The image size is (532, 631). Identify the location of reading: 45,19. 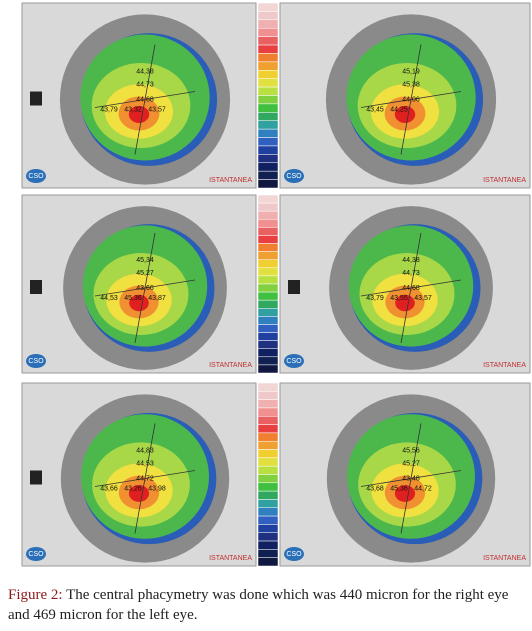
(411, 71).